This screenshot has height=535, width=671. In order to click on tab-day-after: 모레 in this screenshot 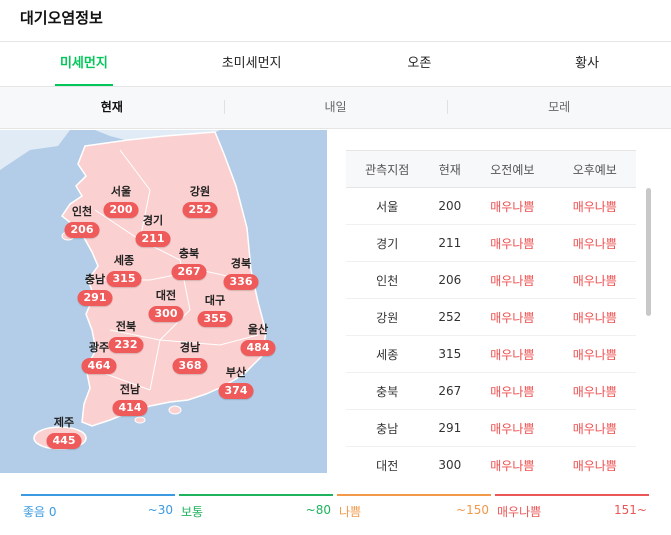, I will do `click(559, 107)`.